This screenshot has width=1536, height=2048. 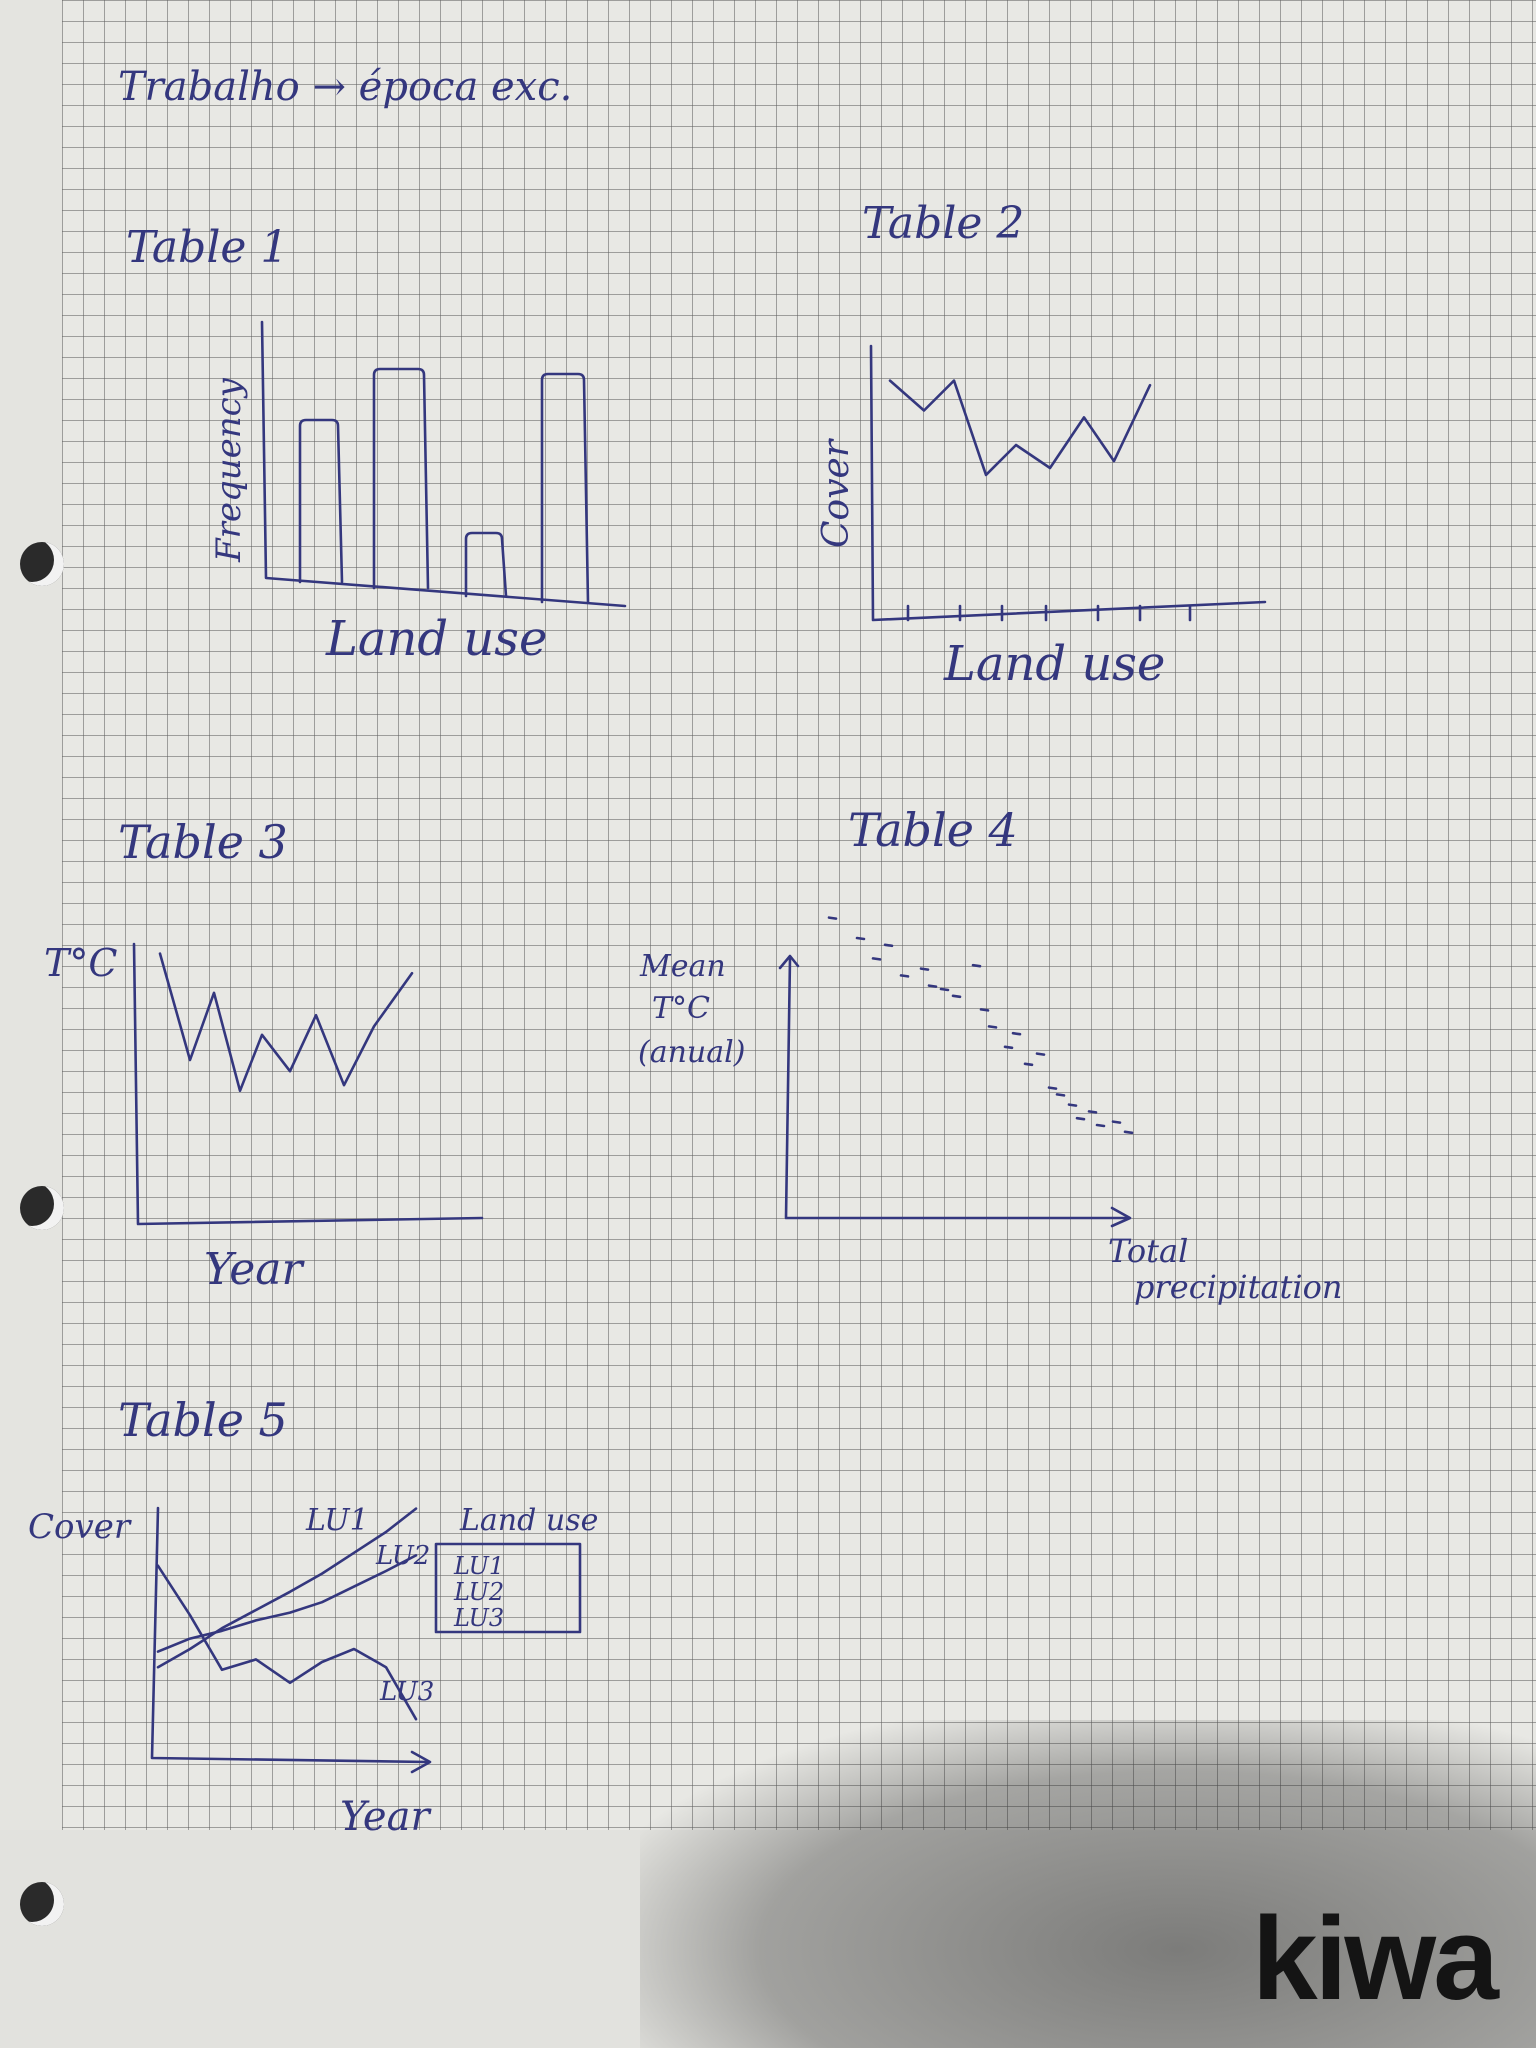 I want to click on table-4-ylabel-line-1: Mean, so click(x=682, y=966).